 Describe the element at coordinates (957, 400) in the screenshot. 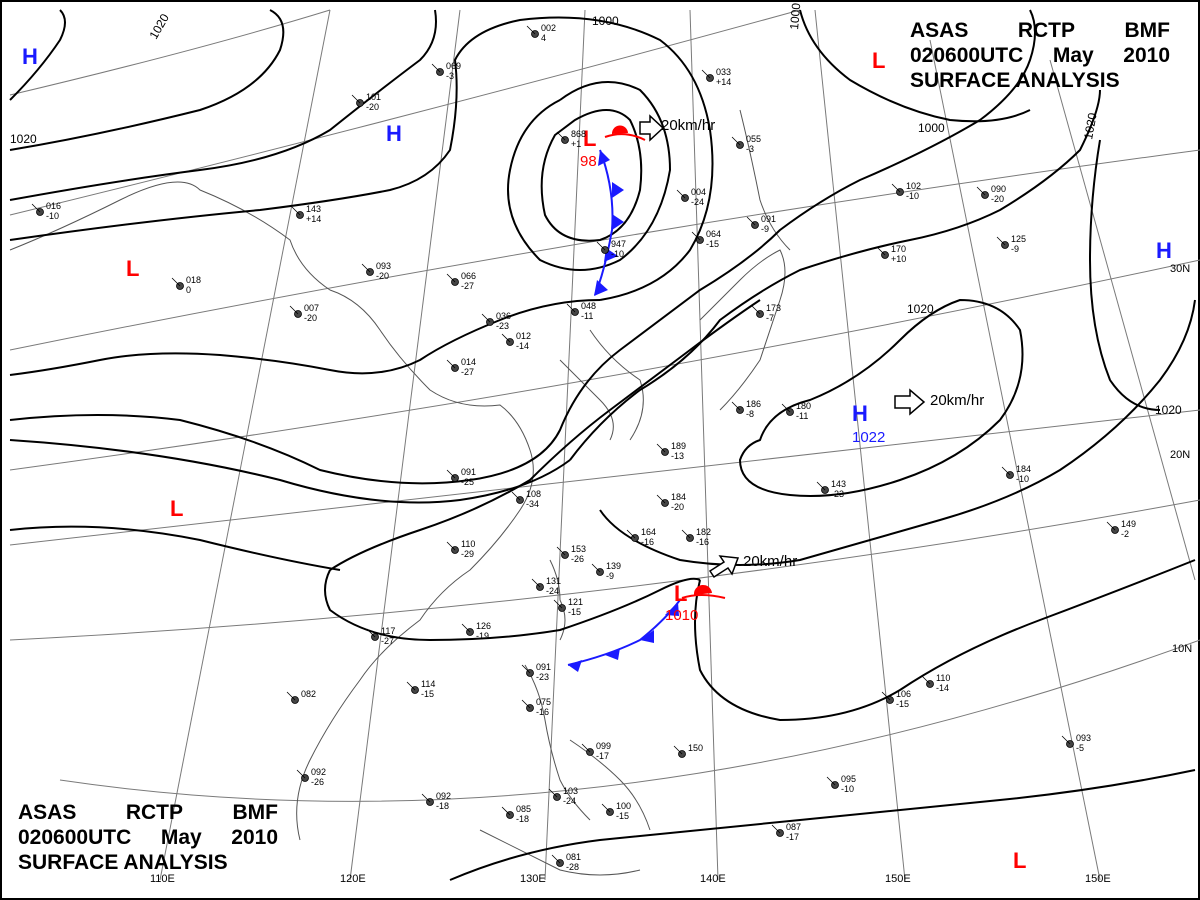

I see `motion-label: 20km/hr` at that location.